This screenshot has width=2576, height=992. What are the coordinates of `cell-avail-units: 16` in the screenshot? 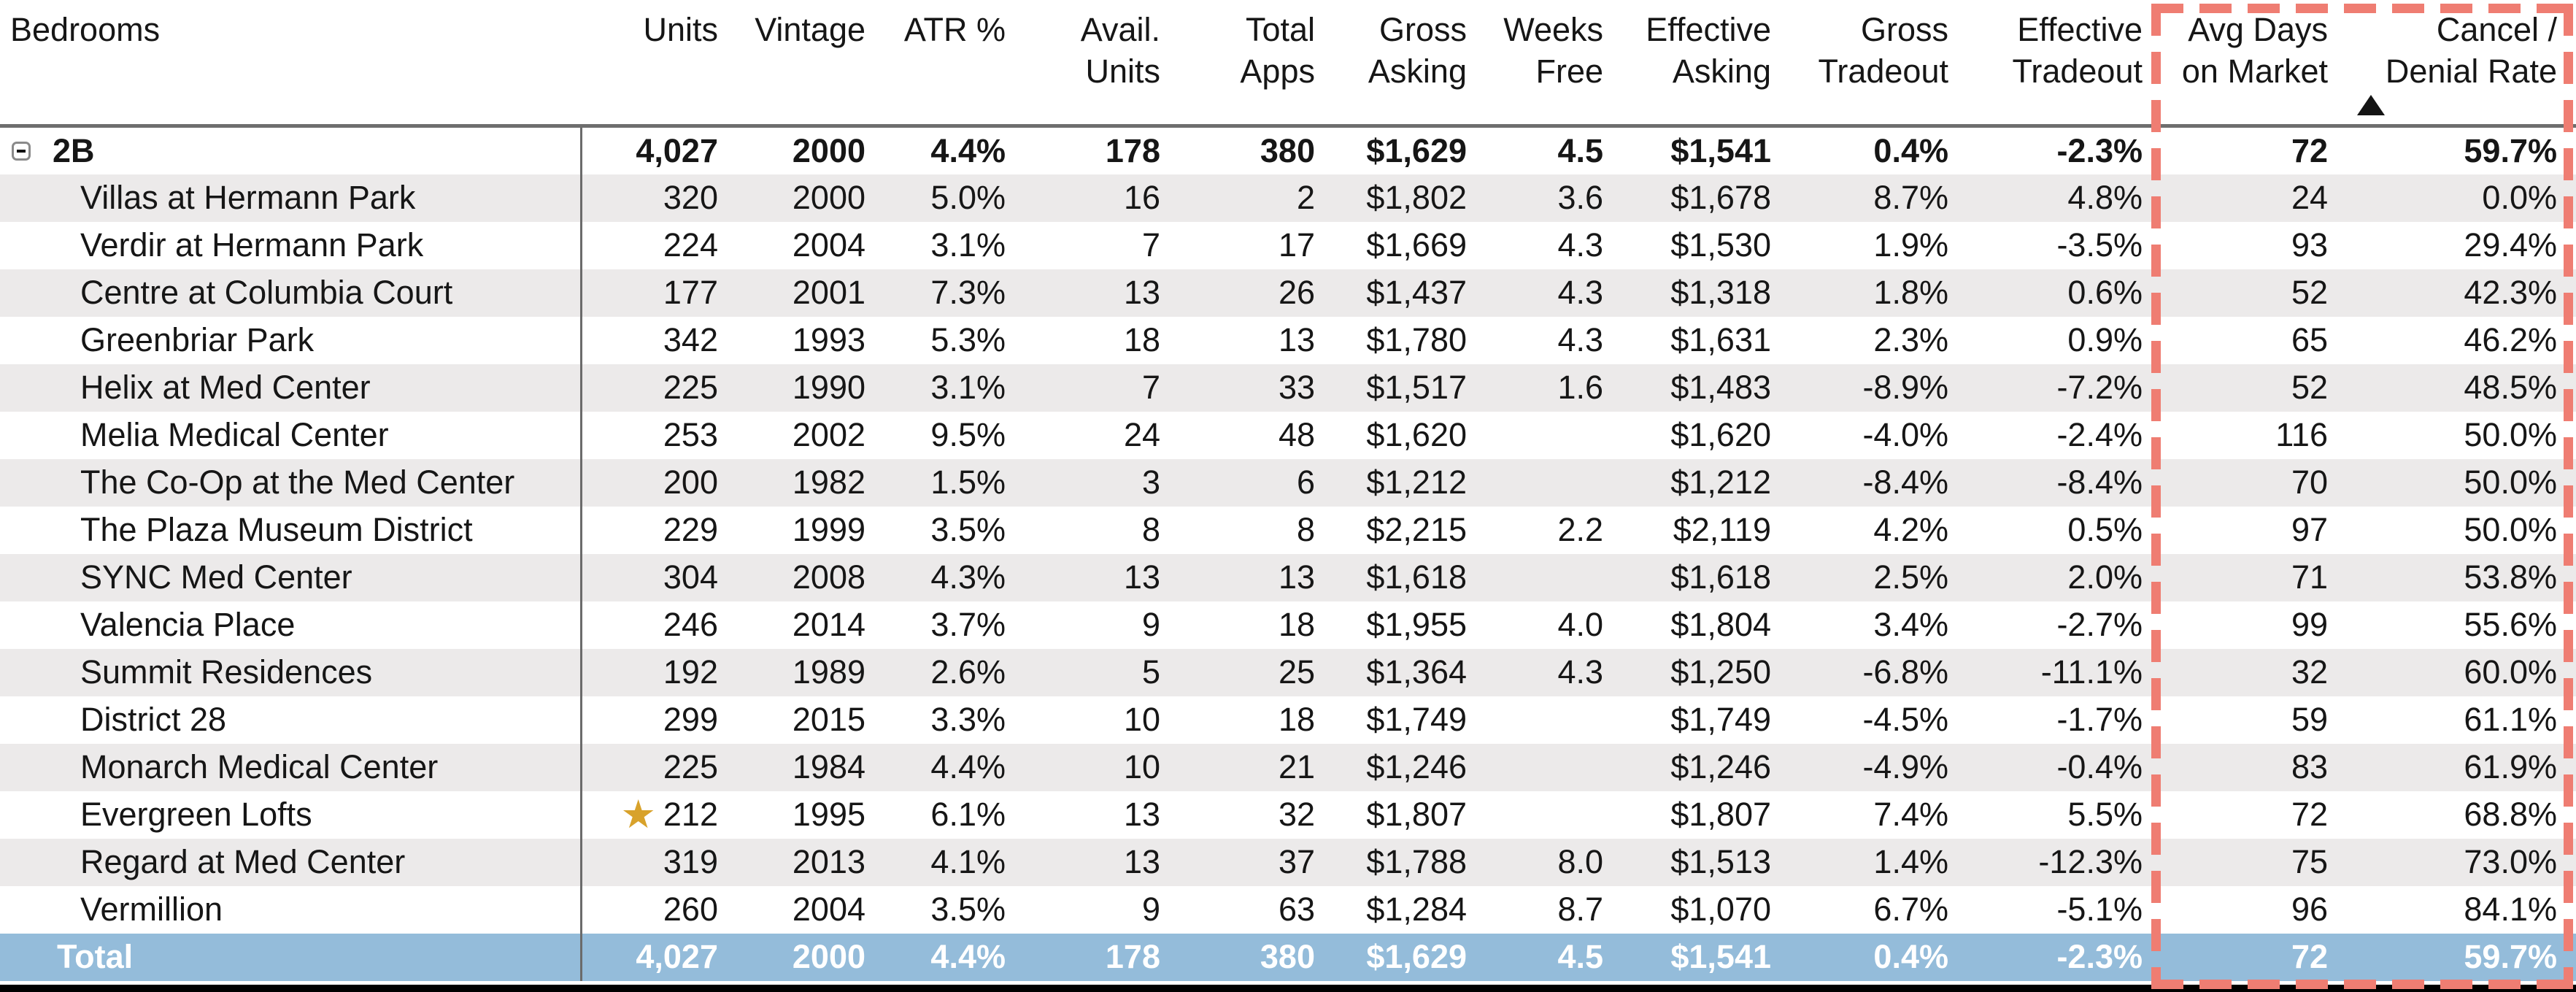 It's located at (1087, 198).